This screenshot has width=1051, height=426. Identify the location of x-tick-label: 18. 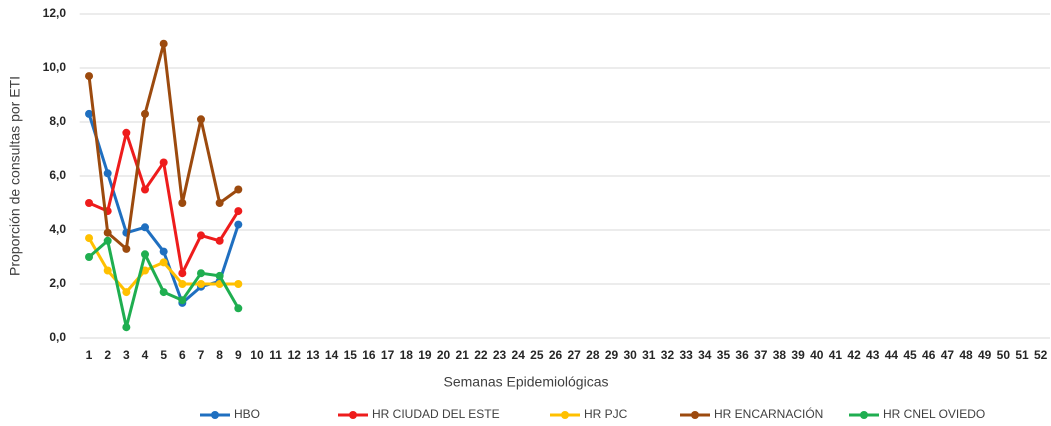
(407, 355).